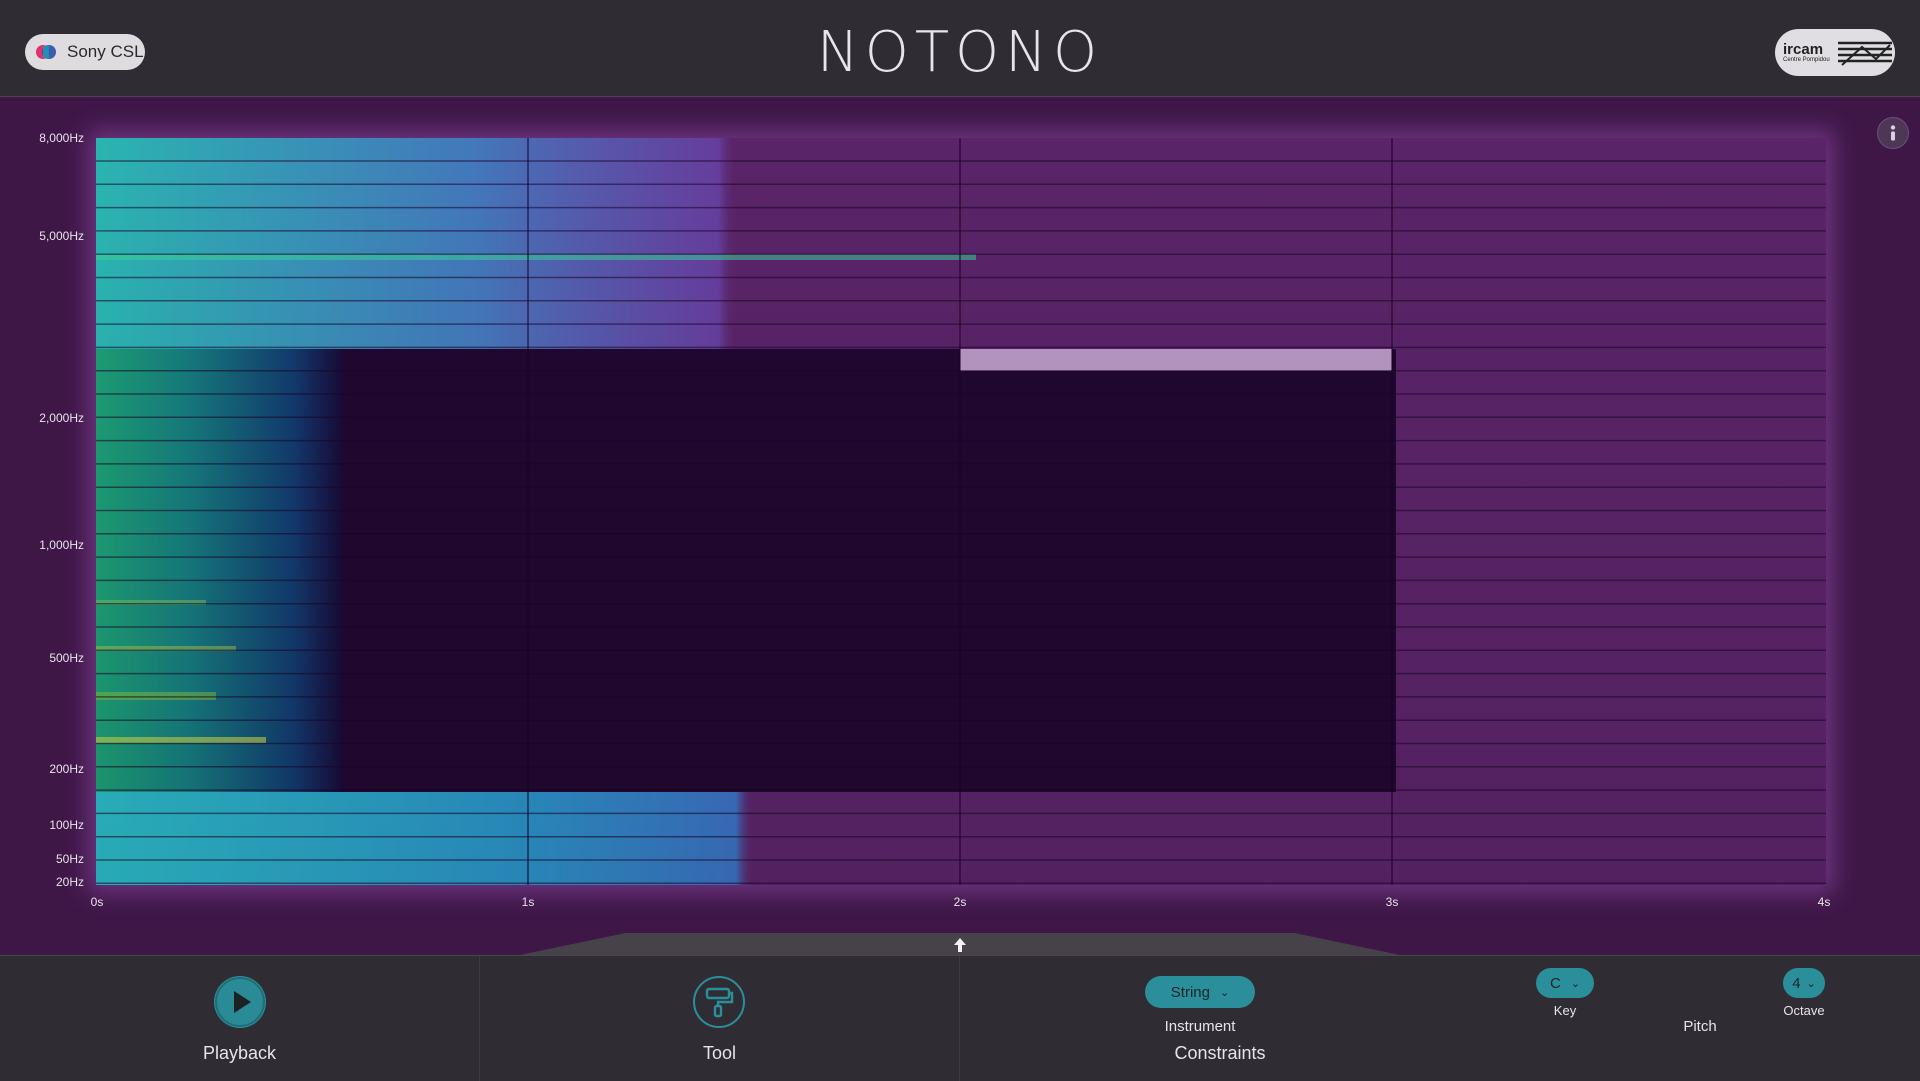  I want to click on tool-label: Tool, so click(719, 1053).